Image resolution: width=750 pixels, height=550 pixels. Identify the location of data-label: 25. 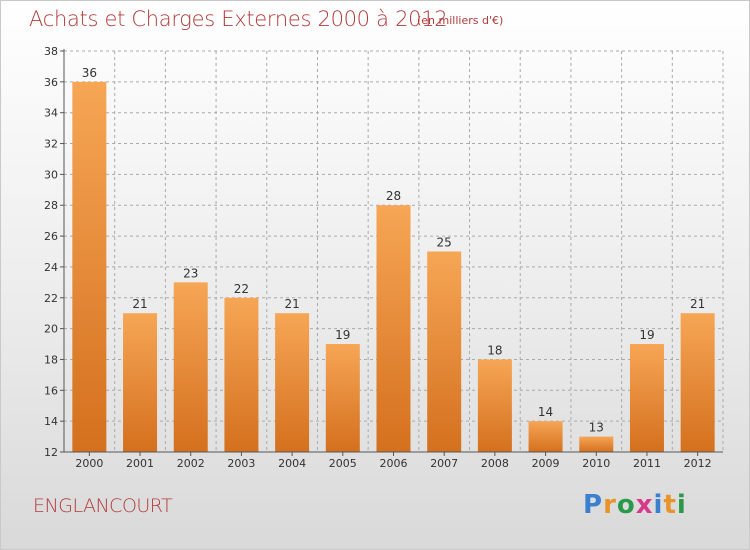
(444, 243).